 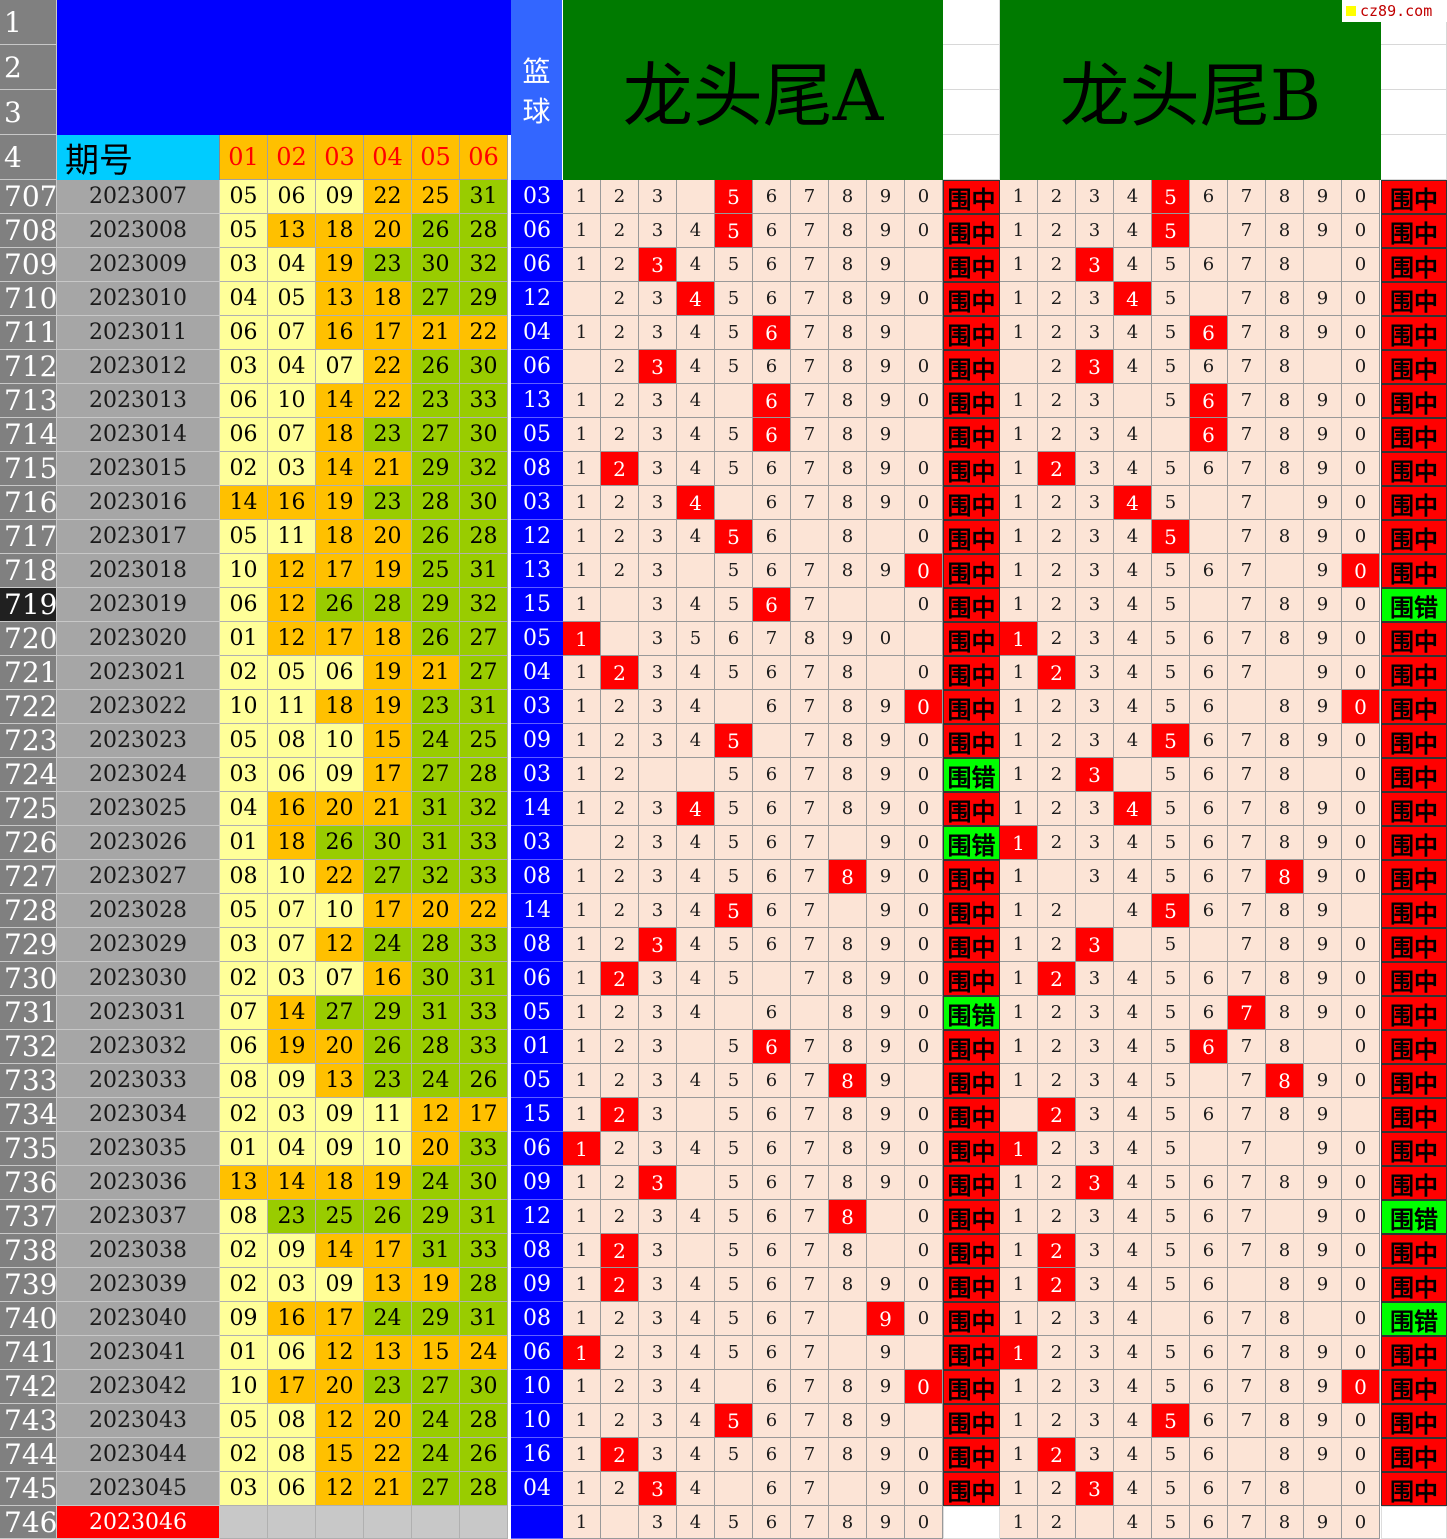 What do you see at coordinates (388, 639) in the screenshot?
I see `drawn-number-cell: 18` at bounding box center [388, 639].